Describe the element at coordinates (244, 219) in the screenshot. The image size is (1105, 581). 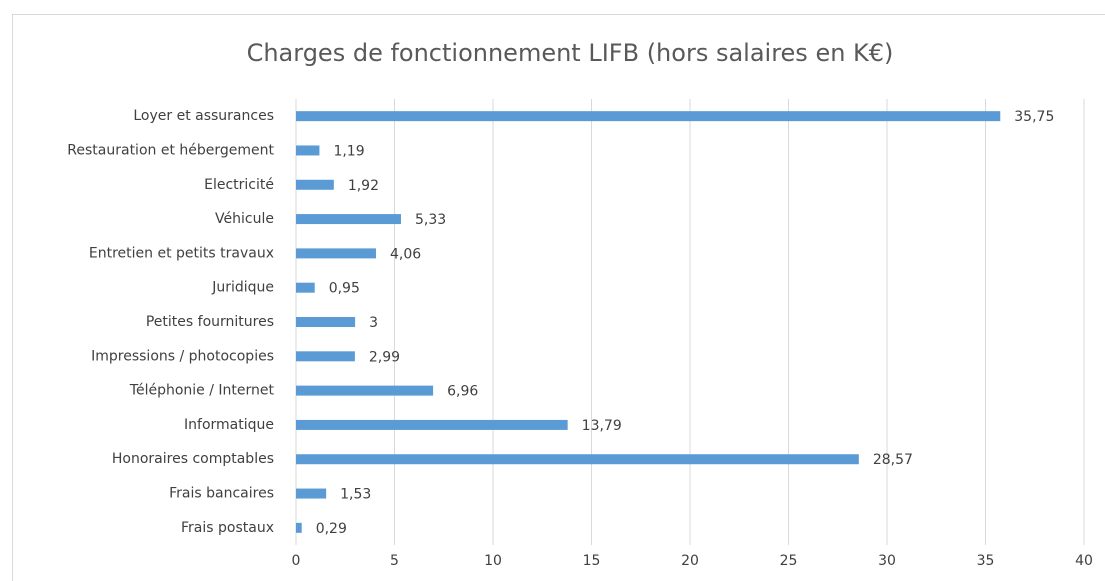
I see `y-tick-label: Véhicule` at that location.